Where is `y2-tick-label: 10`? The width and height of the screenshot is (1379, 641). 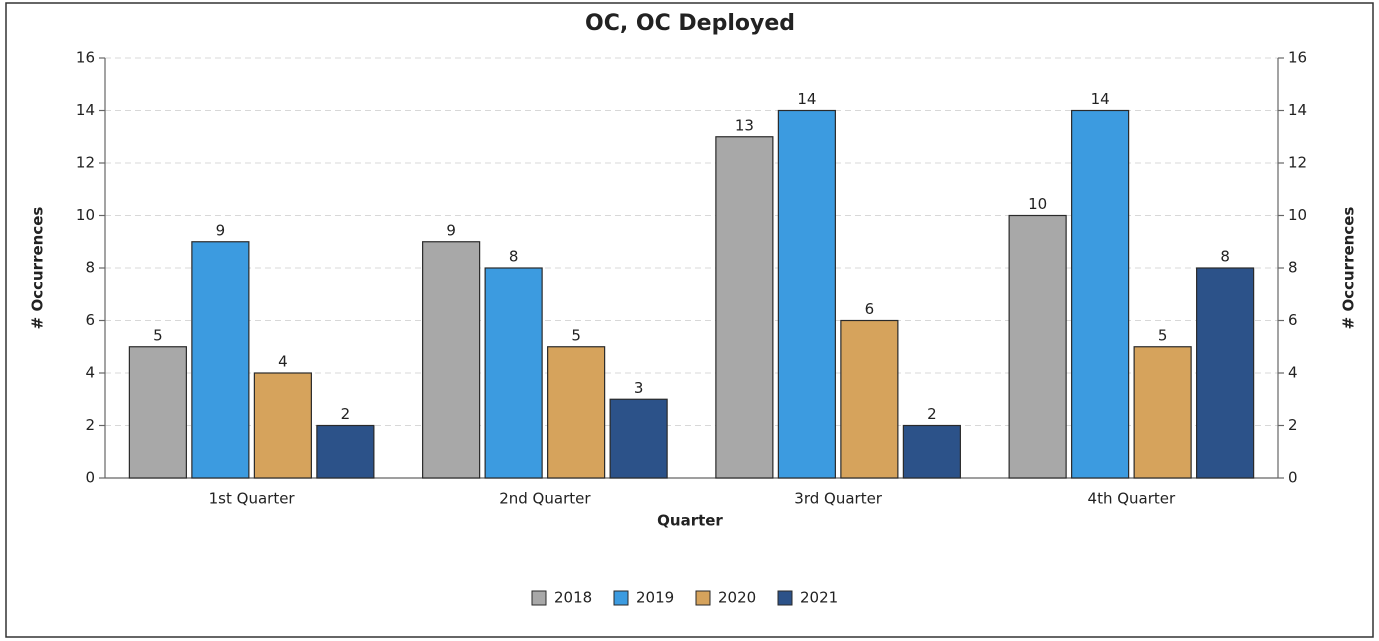 y2-tick-label: 10 is located at coordinates (1297, 215).